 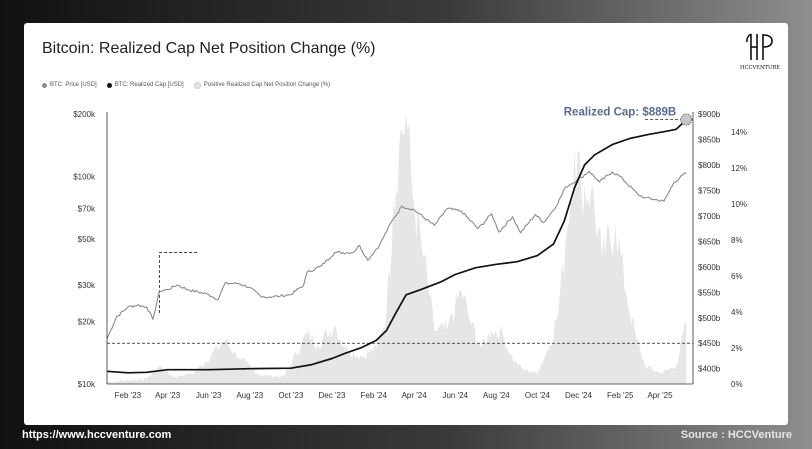 What do you see at coordinates (87, 285) in the screenshot?
I see `y-left-tick-label: $30k` at bounding box center [87, 285].